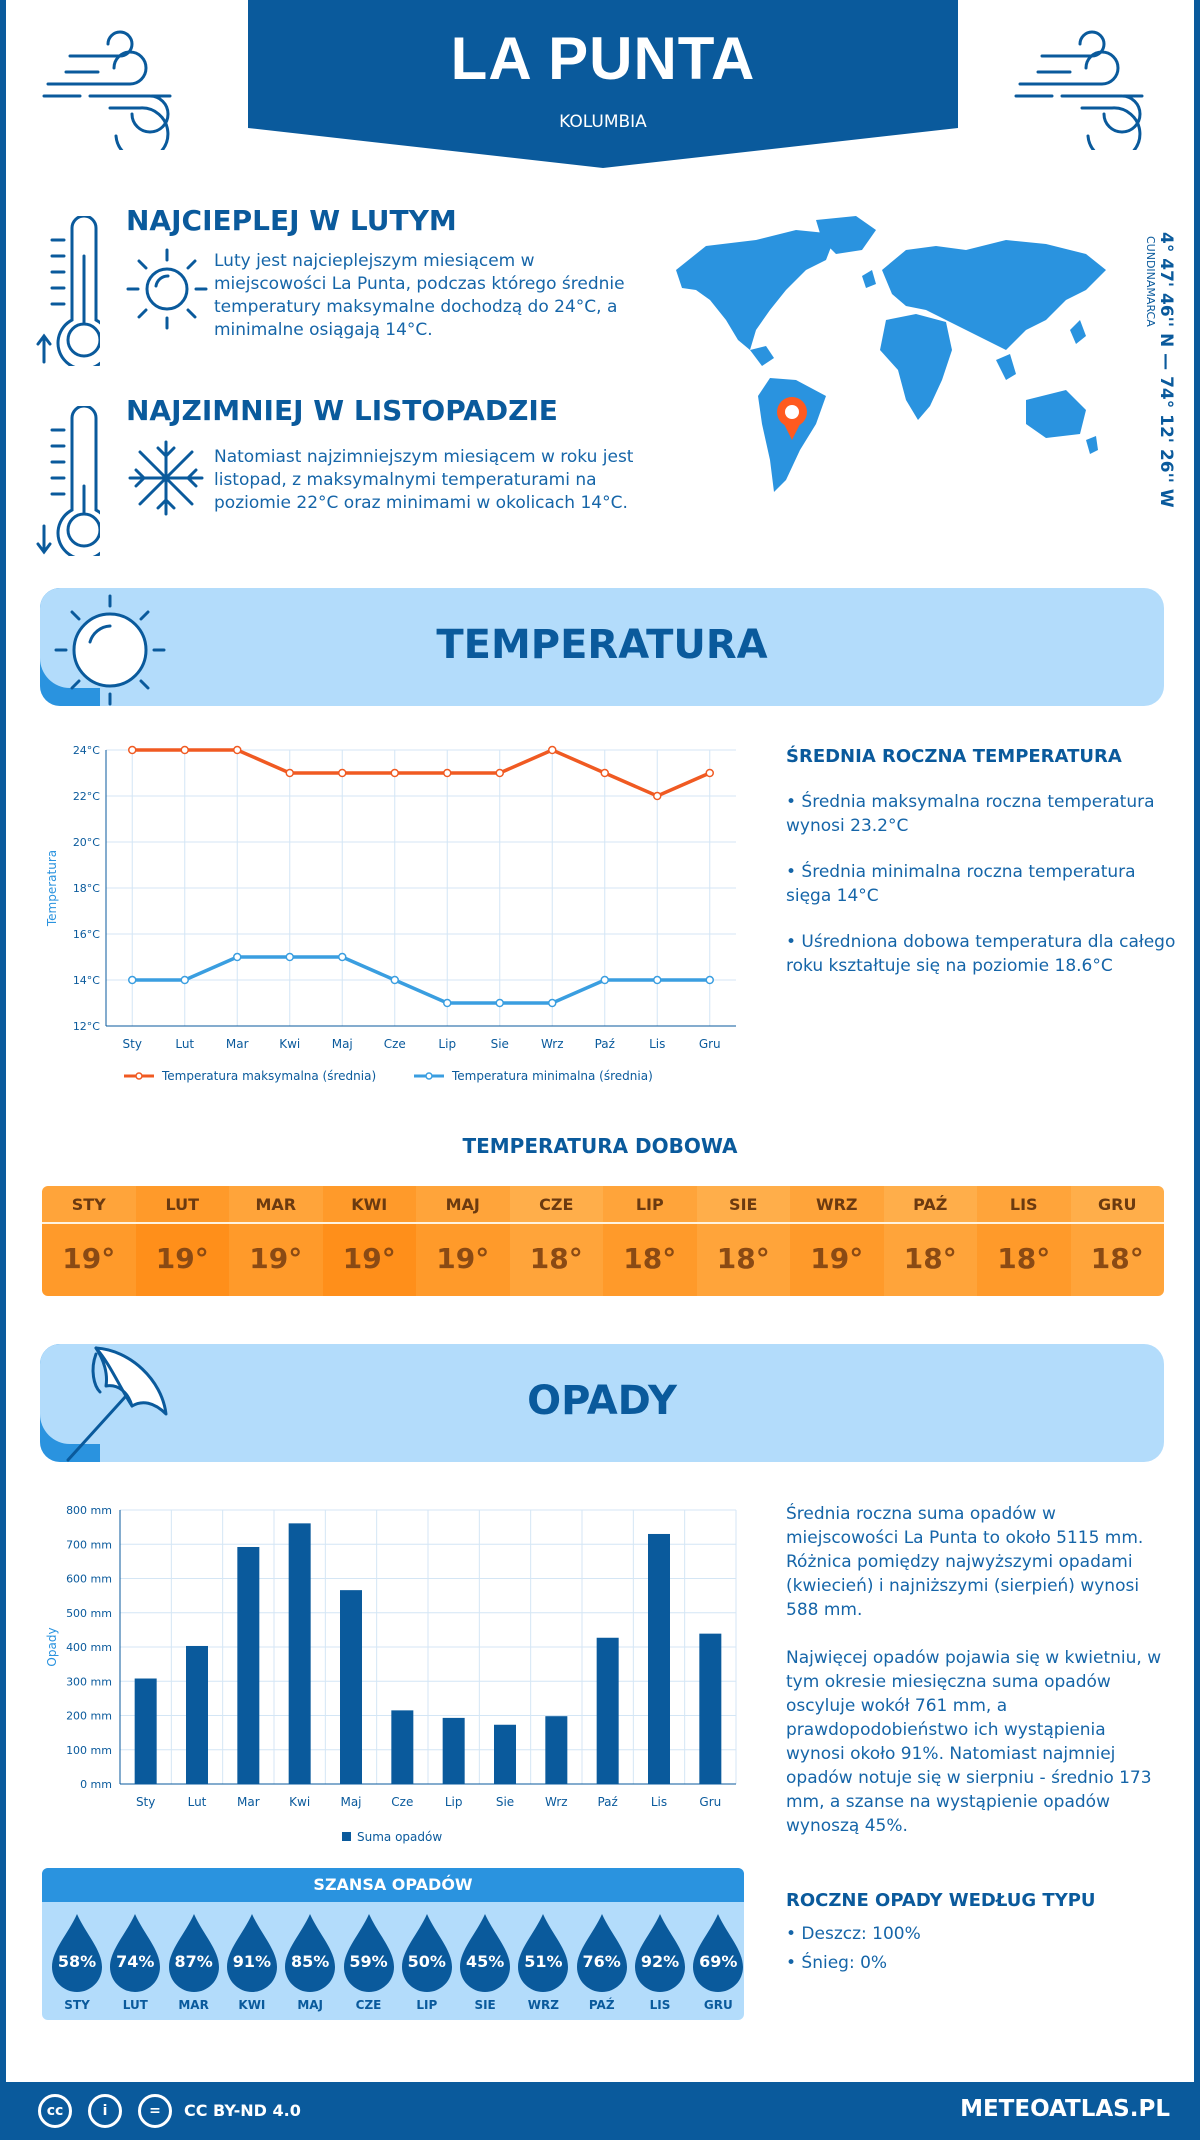 The width and height of the screenshot is (1200, 2140). What do you see at coordinates (1024, 1205) in the screenshot?
I see `daily-temp-month: LIS` at bounding box center [1024, 1205].